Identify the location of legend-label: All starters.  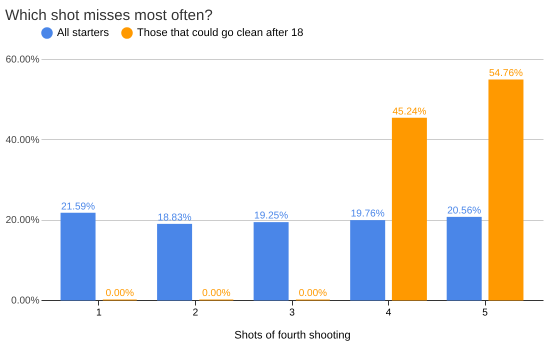
(83, 33).